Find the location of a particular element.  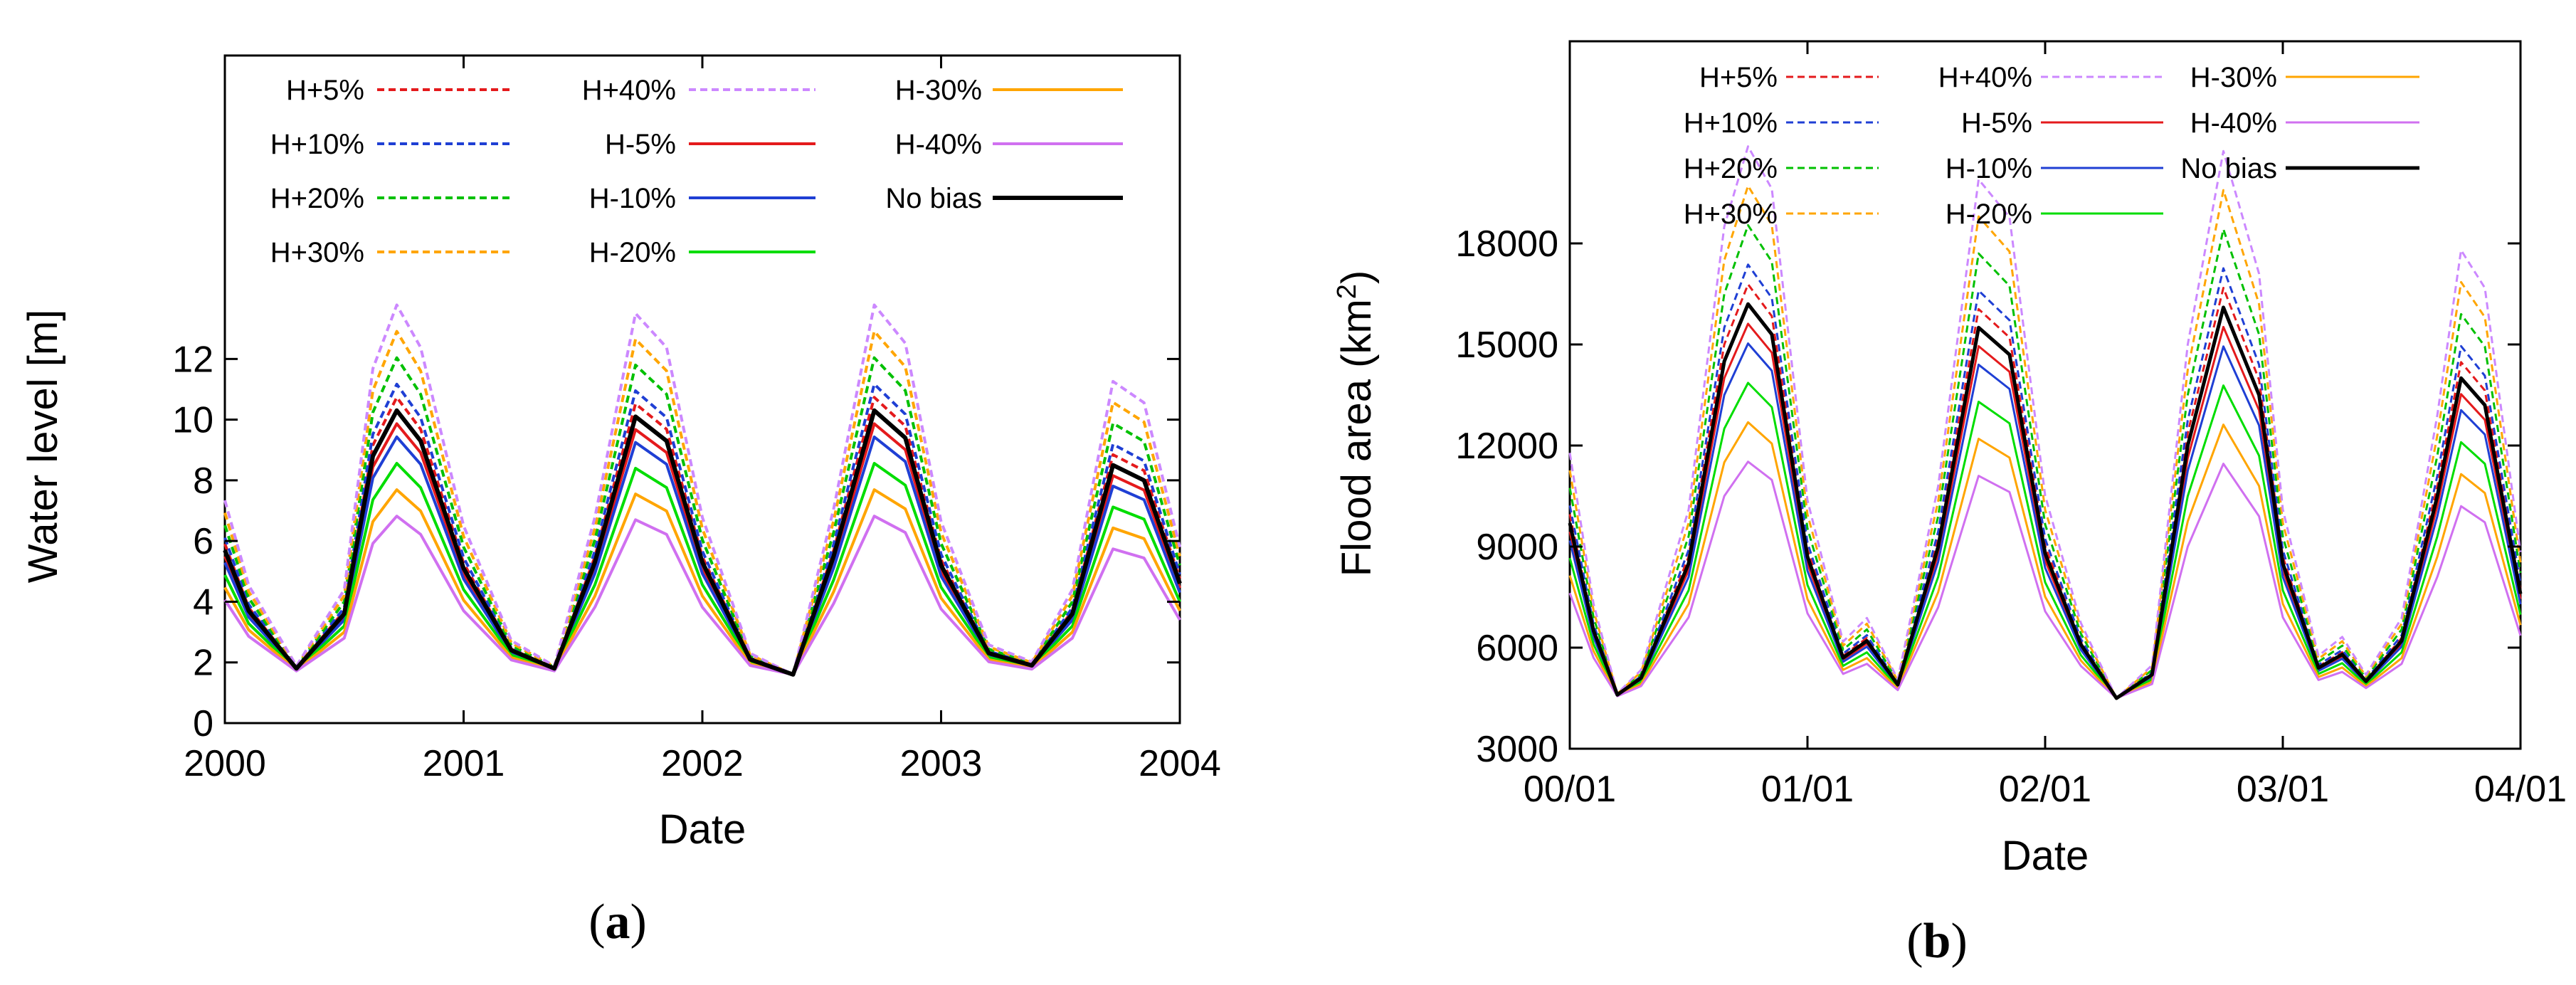

series-lines is located at coordinates (703, 490).